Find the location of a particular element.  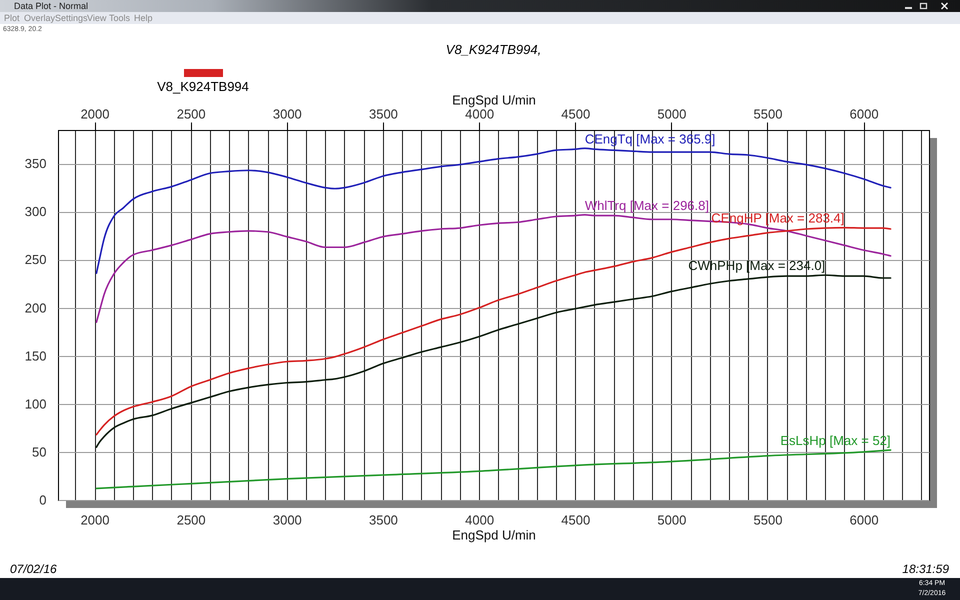

x-tick-label: 2500 is located at coordinates (191, 114).